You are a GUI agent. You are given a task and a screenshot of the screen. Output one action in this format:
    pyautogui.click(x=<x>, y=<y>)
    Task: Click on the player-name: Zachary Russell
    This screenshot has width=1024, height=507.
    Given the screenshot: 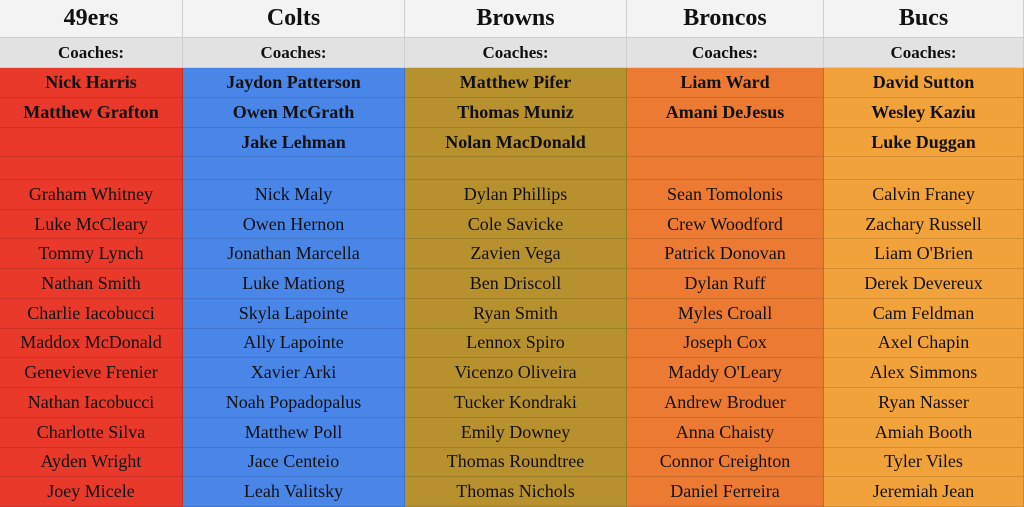 What is the action you would take?
    pyautogui.click(x=924, y=224)
    